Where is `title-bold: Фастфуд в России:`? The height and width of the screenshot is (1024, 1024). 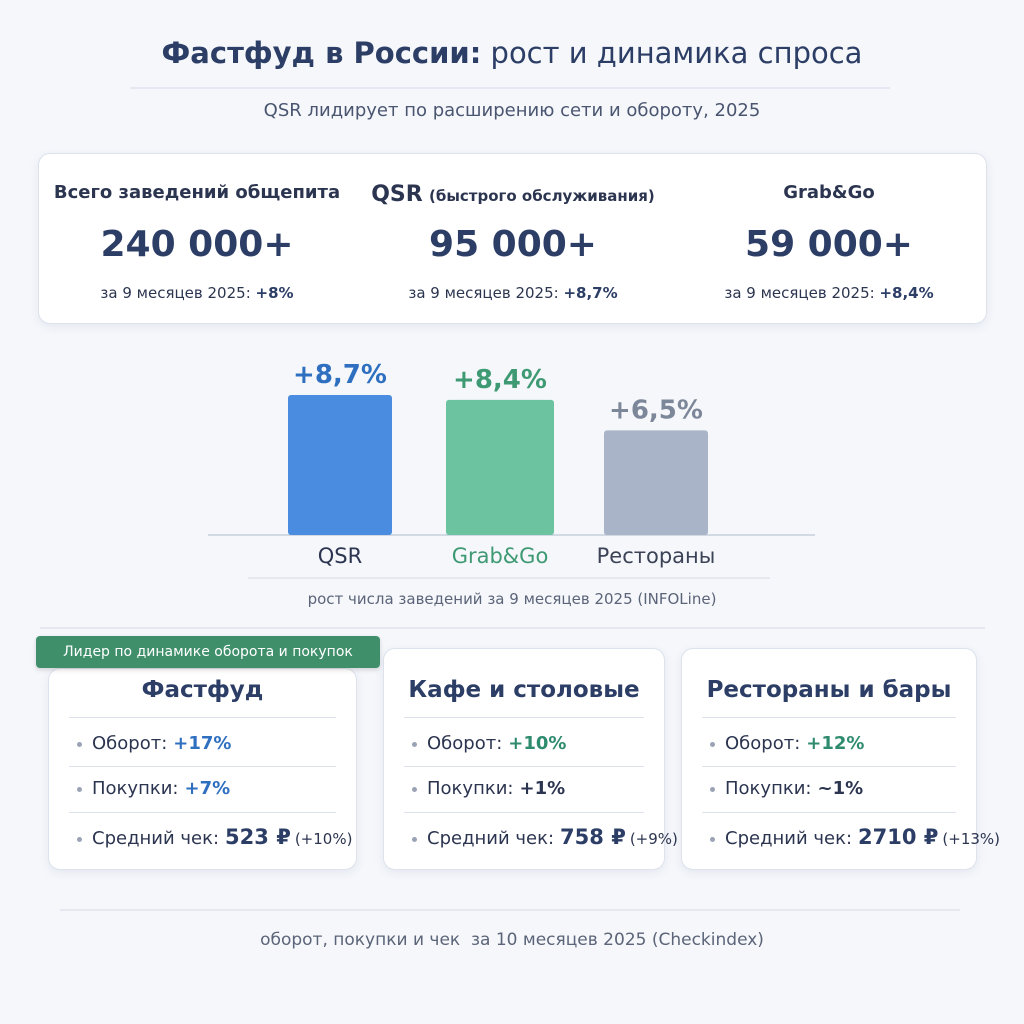 title-bold: Фастфуд в России: is located at coordinates (321, 53).